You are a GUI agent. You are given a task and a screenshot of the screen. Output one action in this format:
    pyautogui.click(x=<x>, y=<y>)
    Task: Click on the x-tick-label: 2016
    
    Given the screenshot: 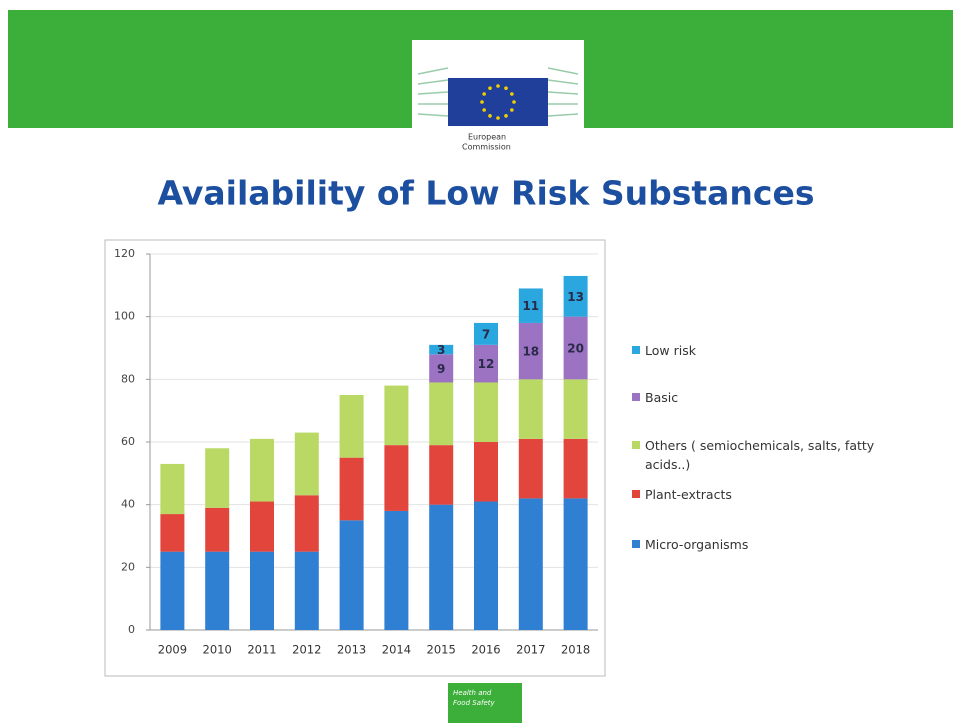 What is the action you would take?
    pyautogui.click(x=485, y=650)
    